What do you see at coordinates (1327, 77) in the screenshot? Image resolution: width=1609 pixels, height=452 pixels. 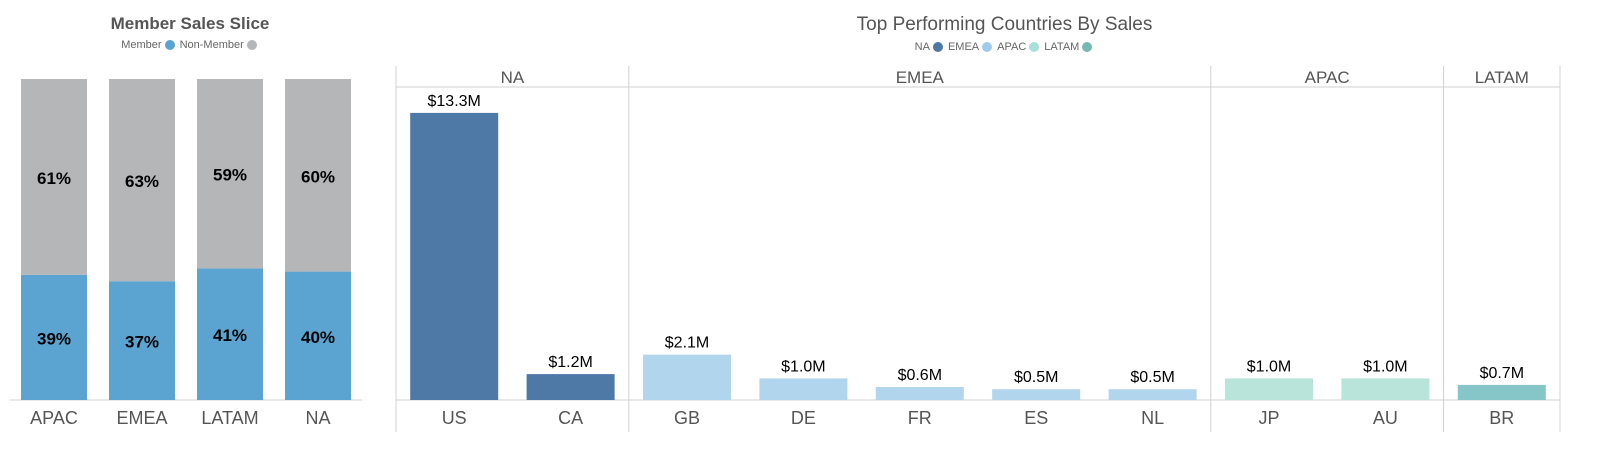 I see `group-header-apac: APAC` at bounding box center [1327, 77].